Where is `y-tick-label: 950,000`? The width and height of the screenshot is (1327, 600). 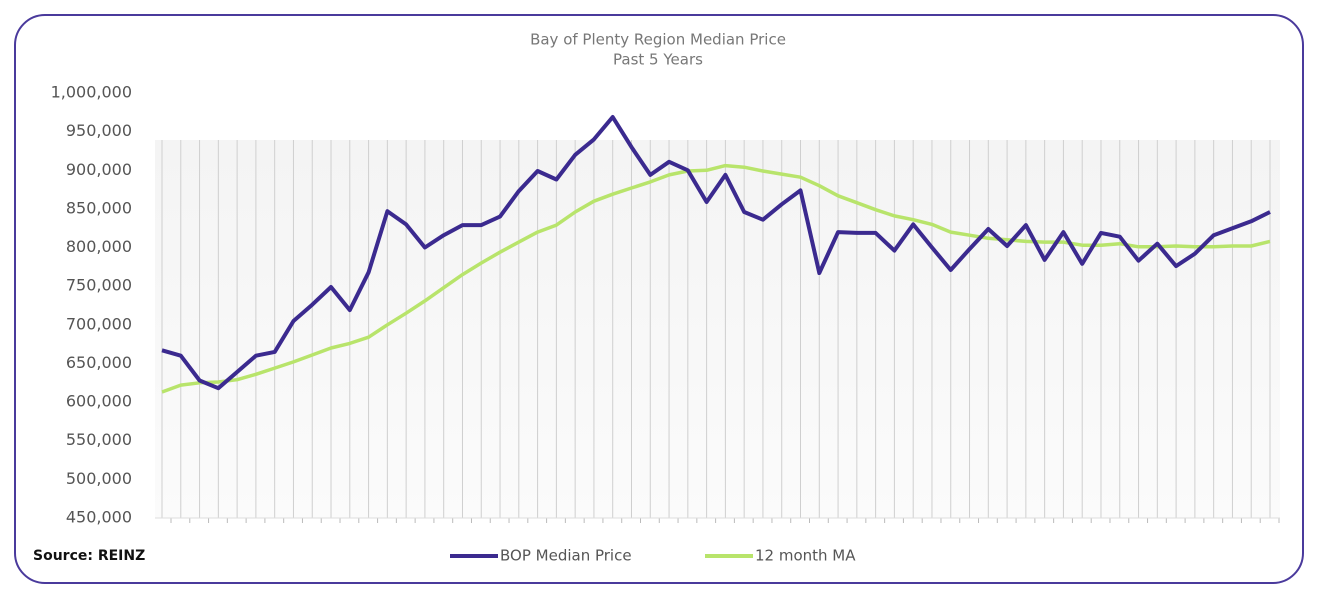
y-tick-label: 950,000 is located at coordinates (99, 130).